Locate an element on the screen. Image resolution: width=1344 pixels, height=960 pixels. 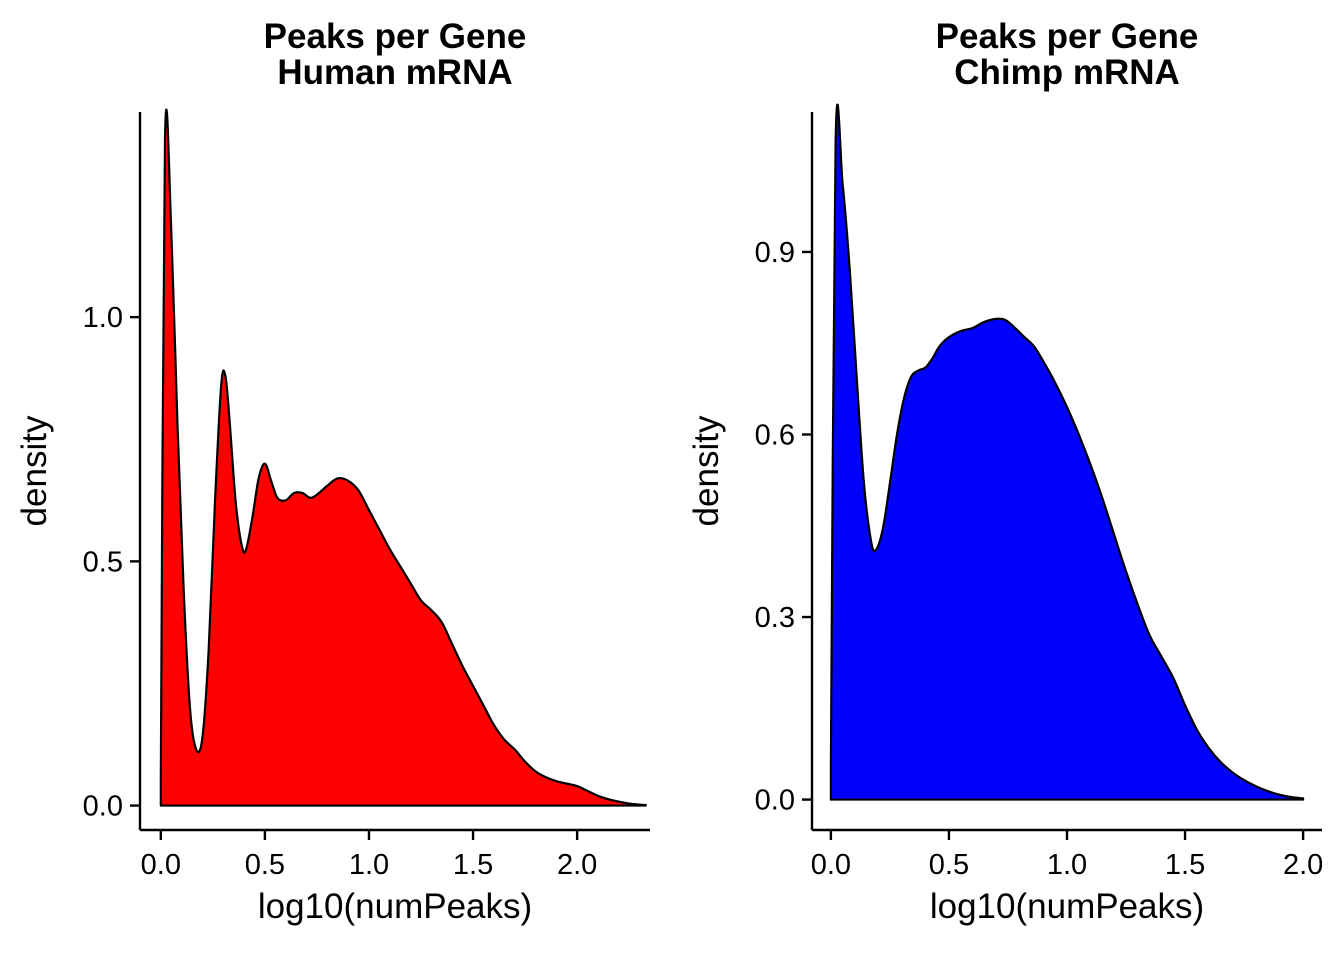
y-tick-label: 0.9 is located at coordinates (775, 253).